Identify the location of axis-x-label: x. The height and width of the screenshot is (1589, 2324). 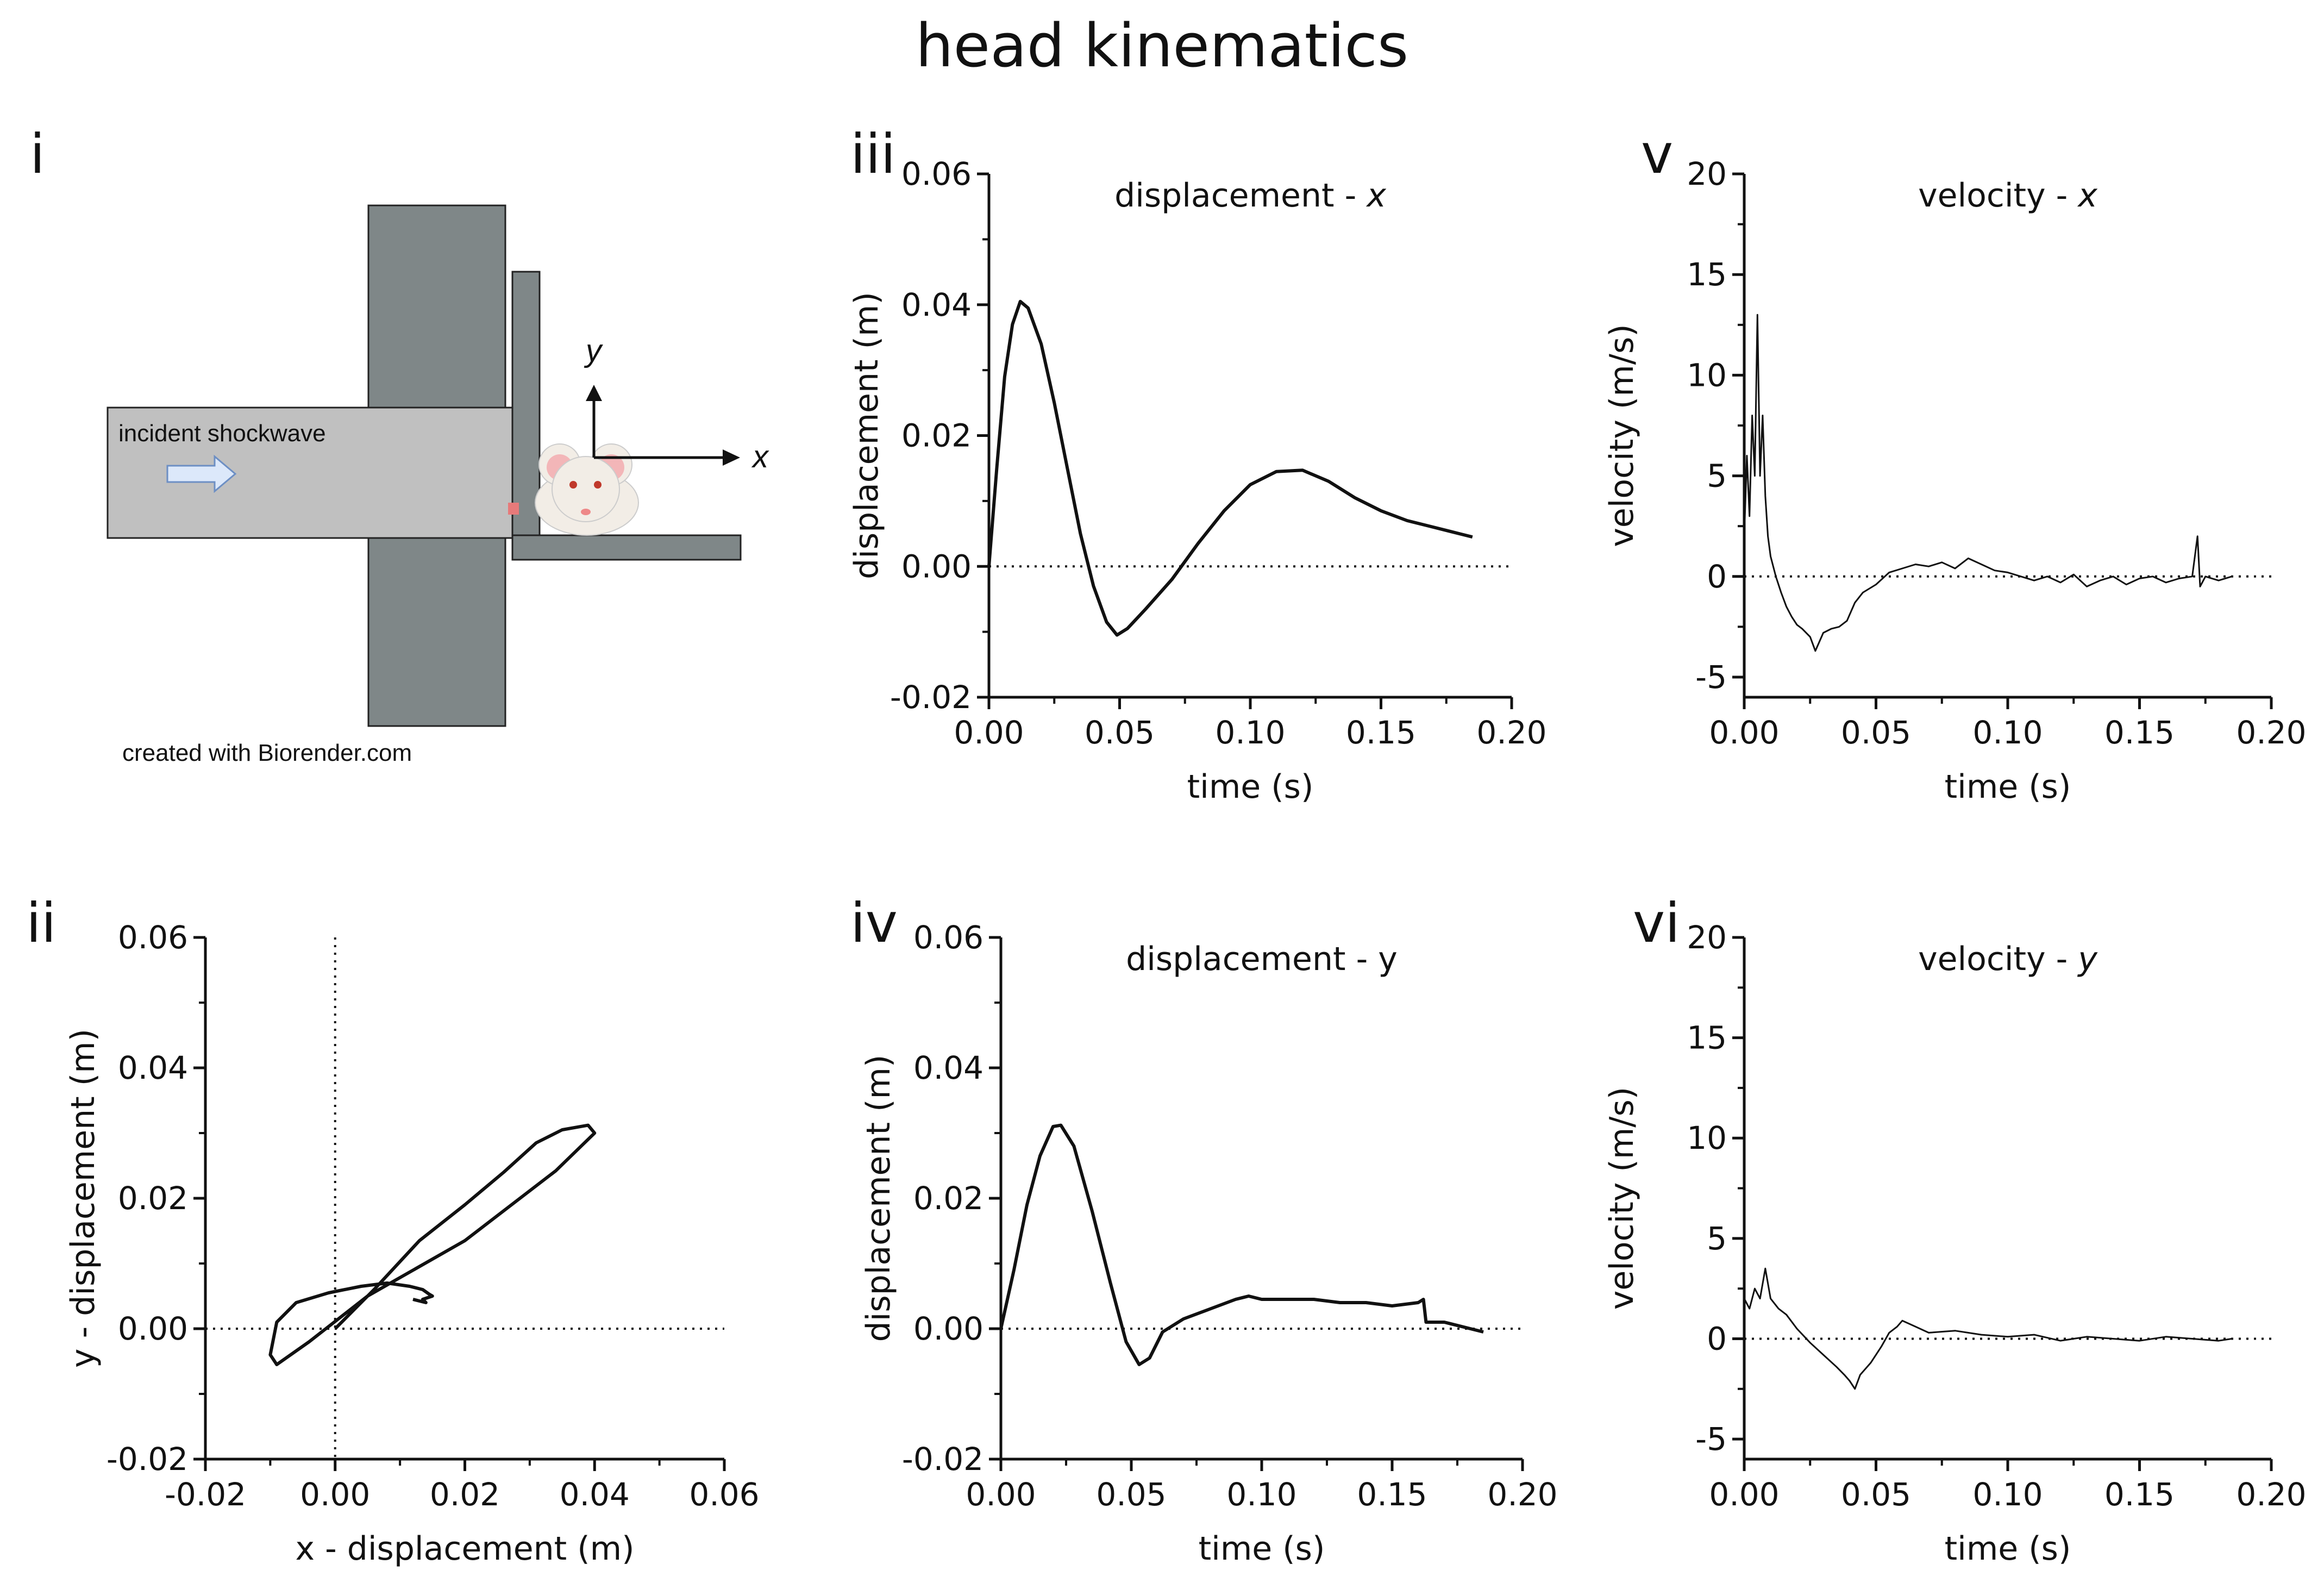
(760, 457).